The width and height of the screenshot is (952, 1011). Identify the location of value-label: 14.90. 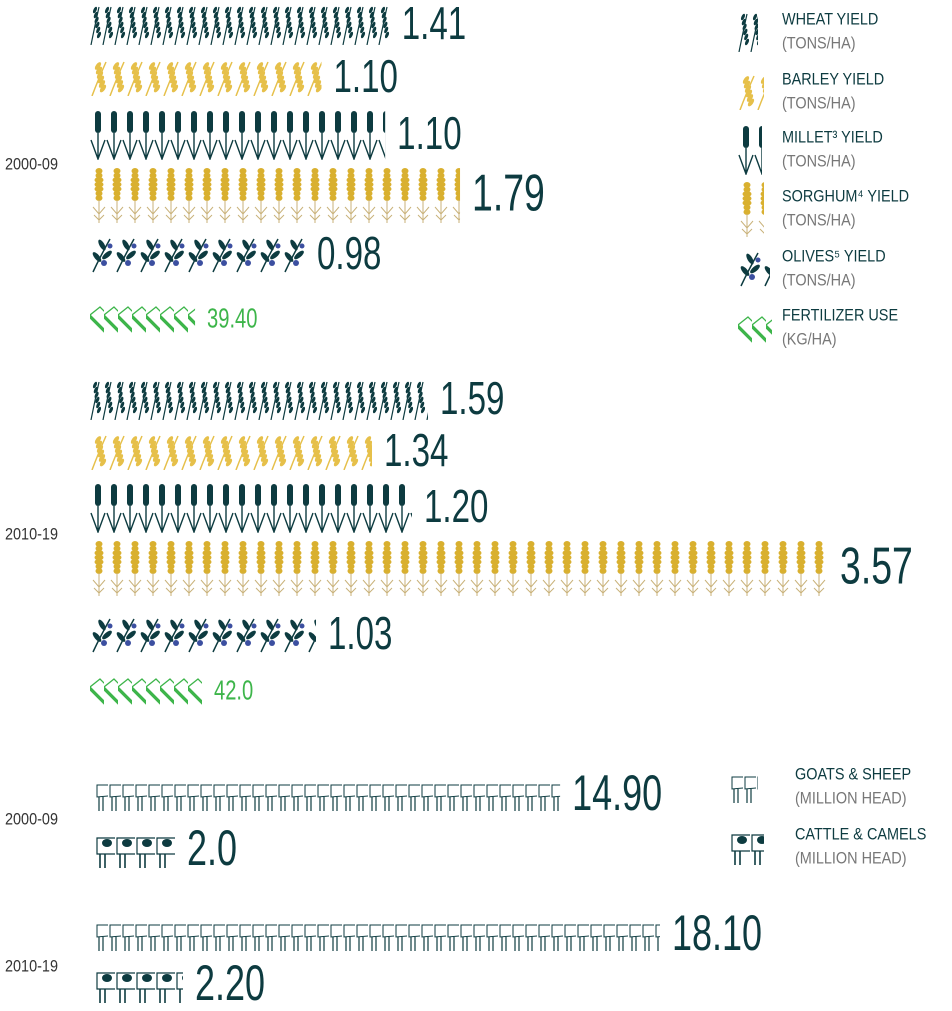
(617, 794).